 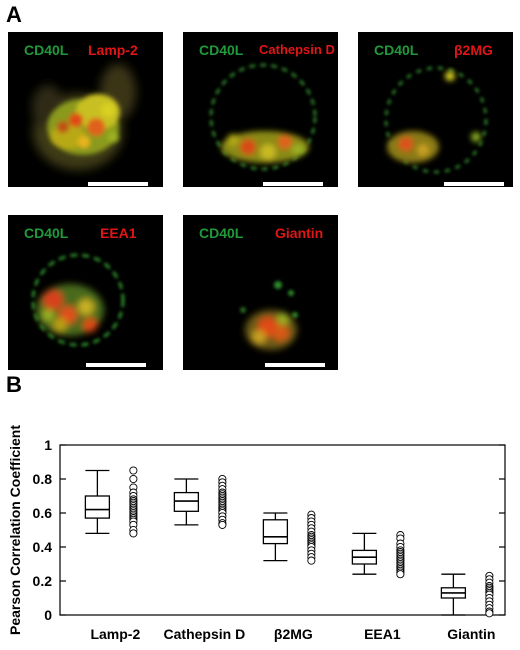 I want to click on micrograph-cathepsin-d: CD40L Cathepsin D, so click(x=260, y=109).